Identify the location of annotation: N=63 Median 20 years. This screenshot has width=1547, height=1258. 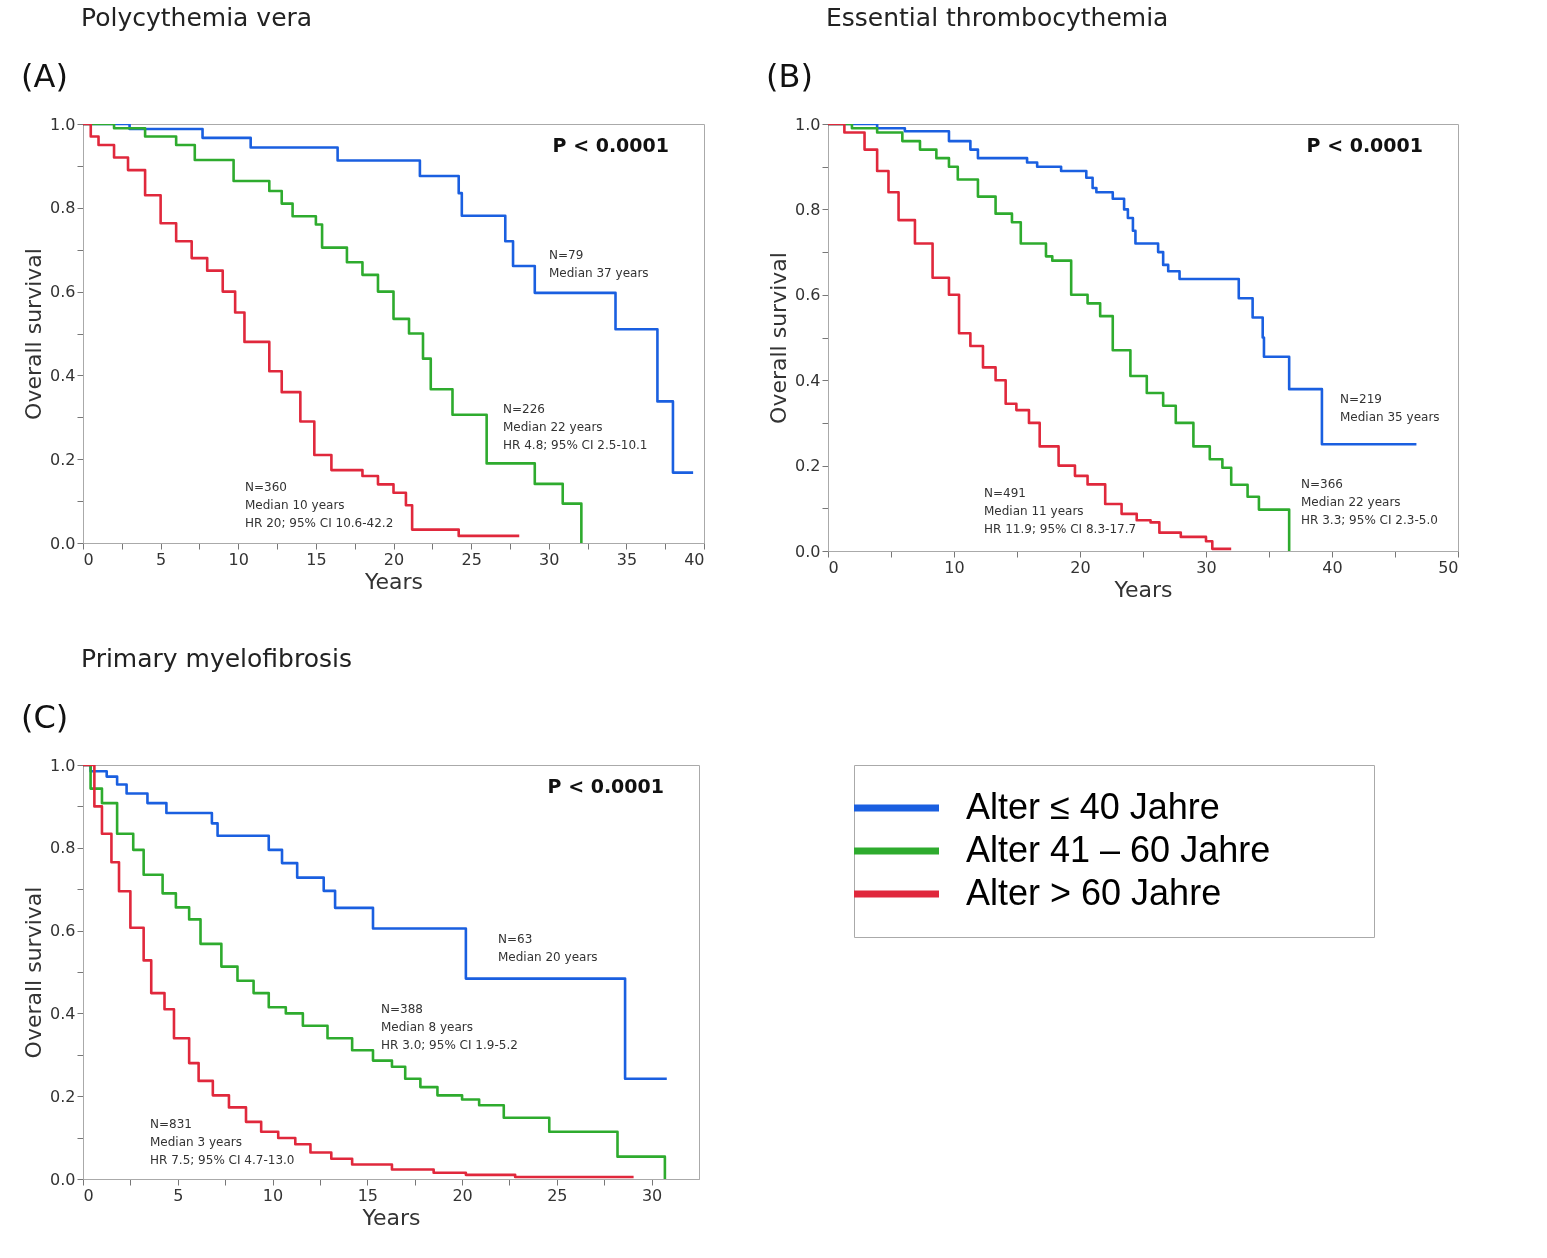
(548, 948).